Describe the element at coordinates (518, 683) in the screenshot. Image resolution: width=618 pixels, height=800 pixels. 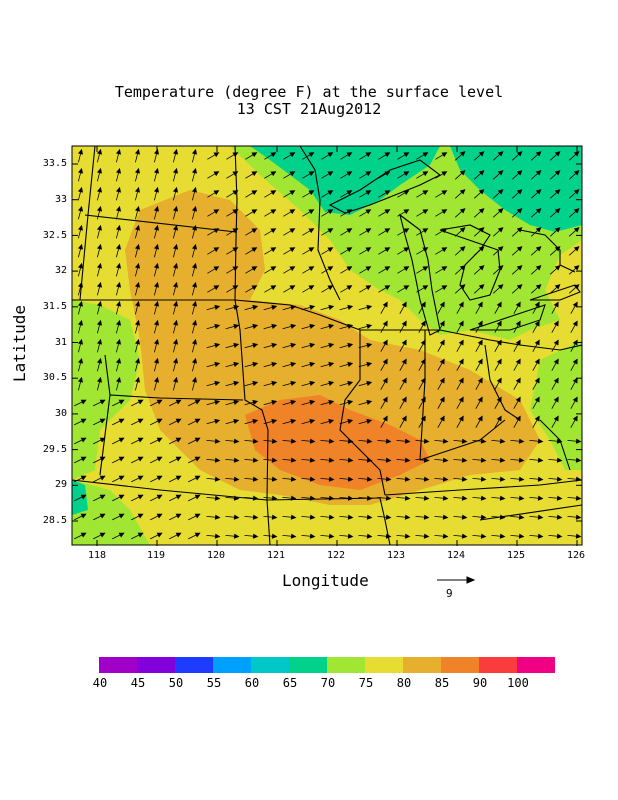
I see `colorbar-label: 100` at that location.